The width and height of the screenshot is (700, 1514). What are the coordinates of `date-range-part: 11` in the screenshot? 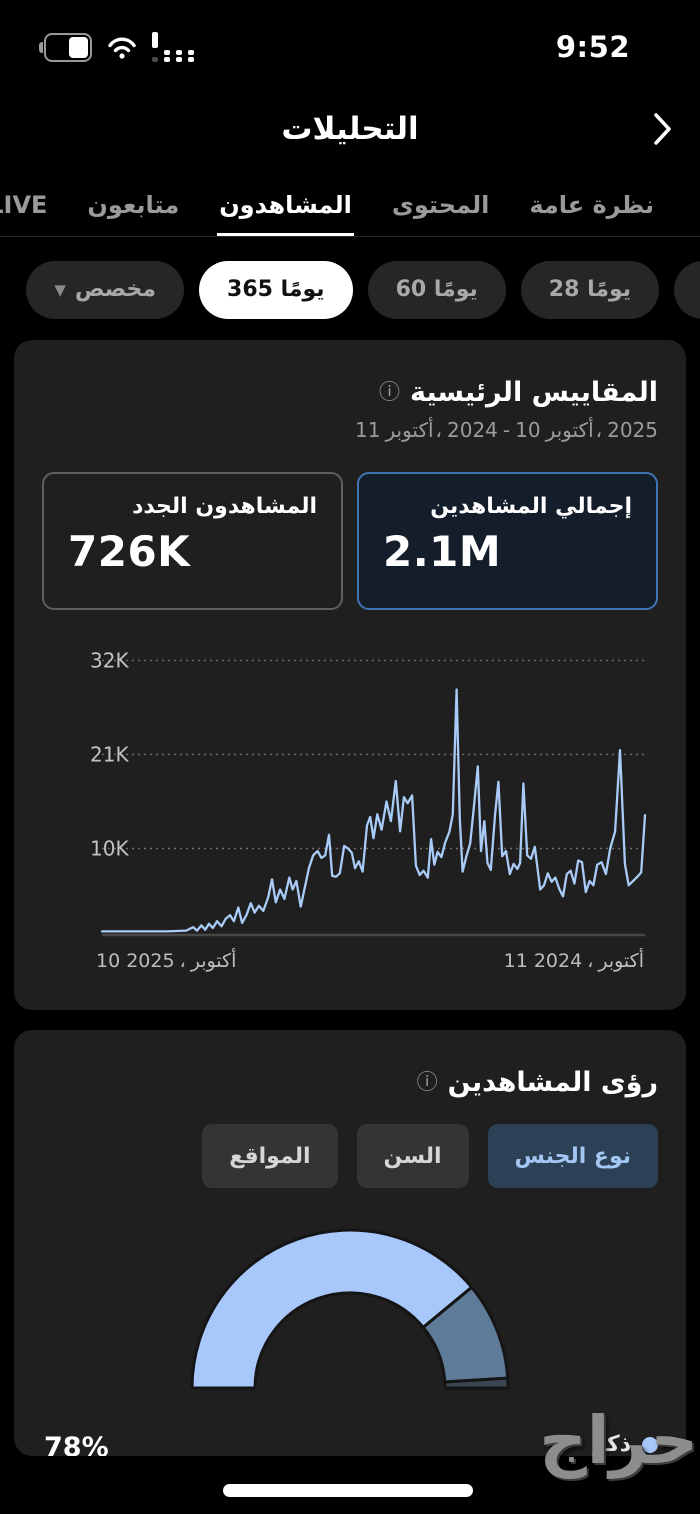 It's located at (368, 430).